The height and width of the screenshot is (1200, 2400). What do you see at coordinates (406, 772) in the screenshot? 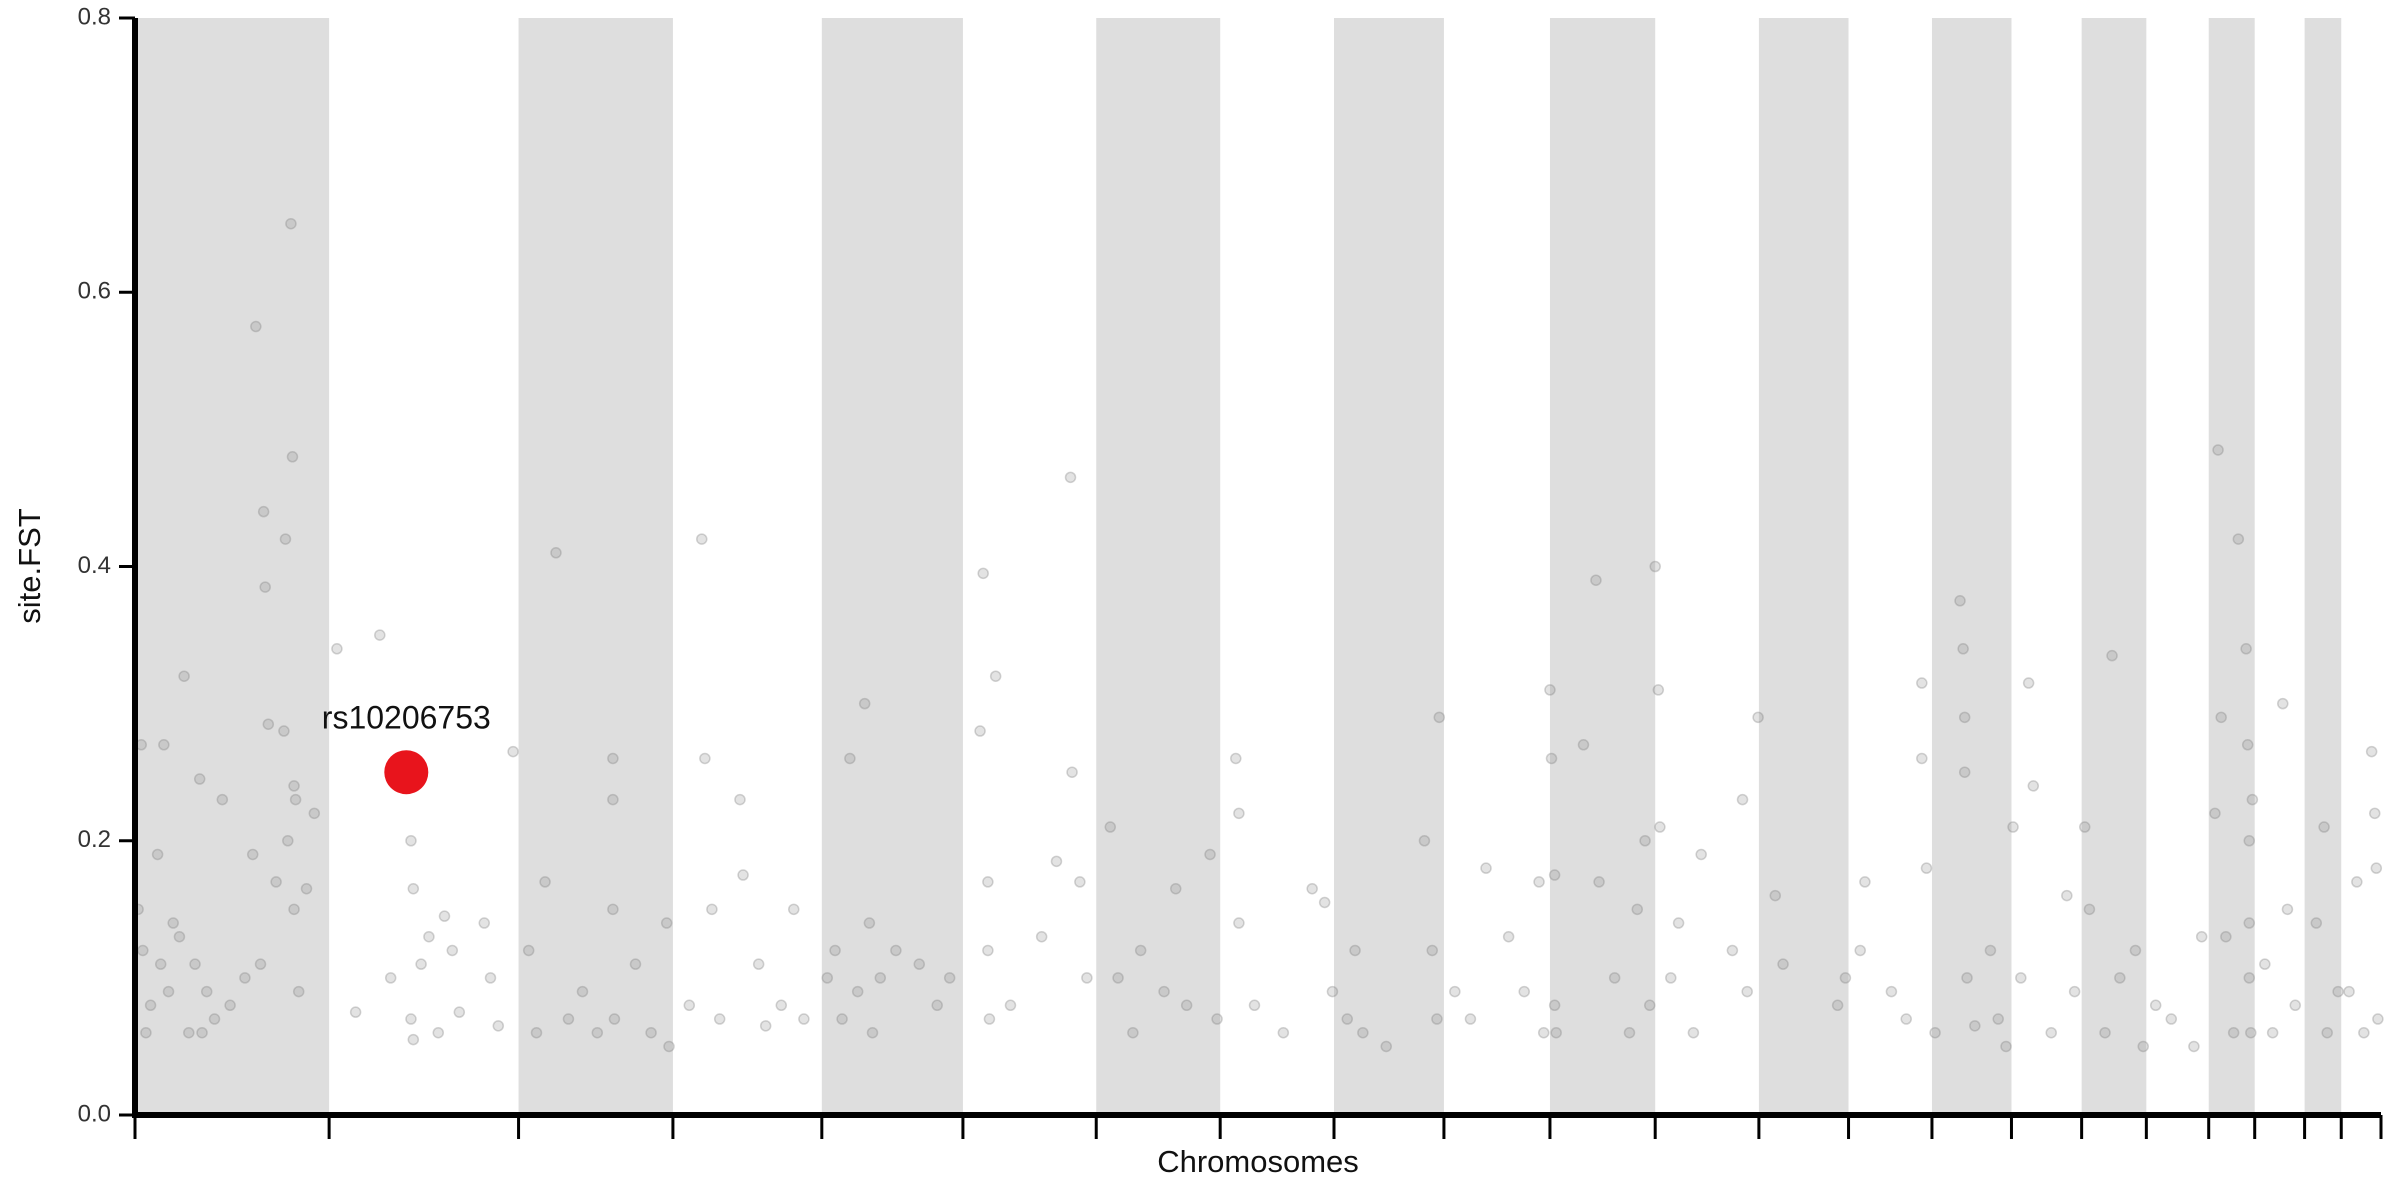
I see `highlight-point` at bounding box center [406, 772].